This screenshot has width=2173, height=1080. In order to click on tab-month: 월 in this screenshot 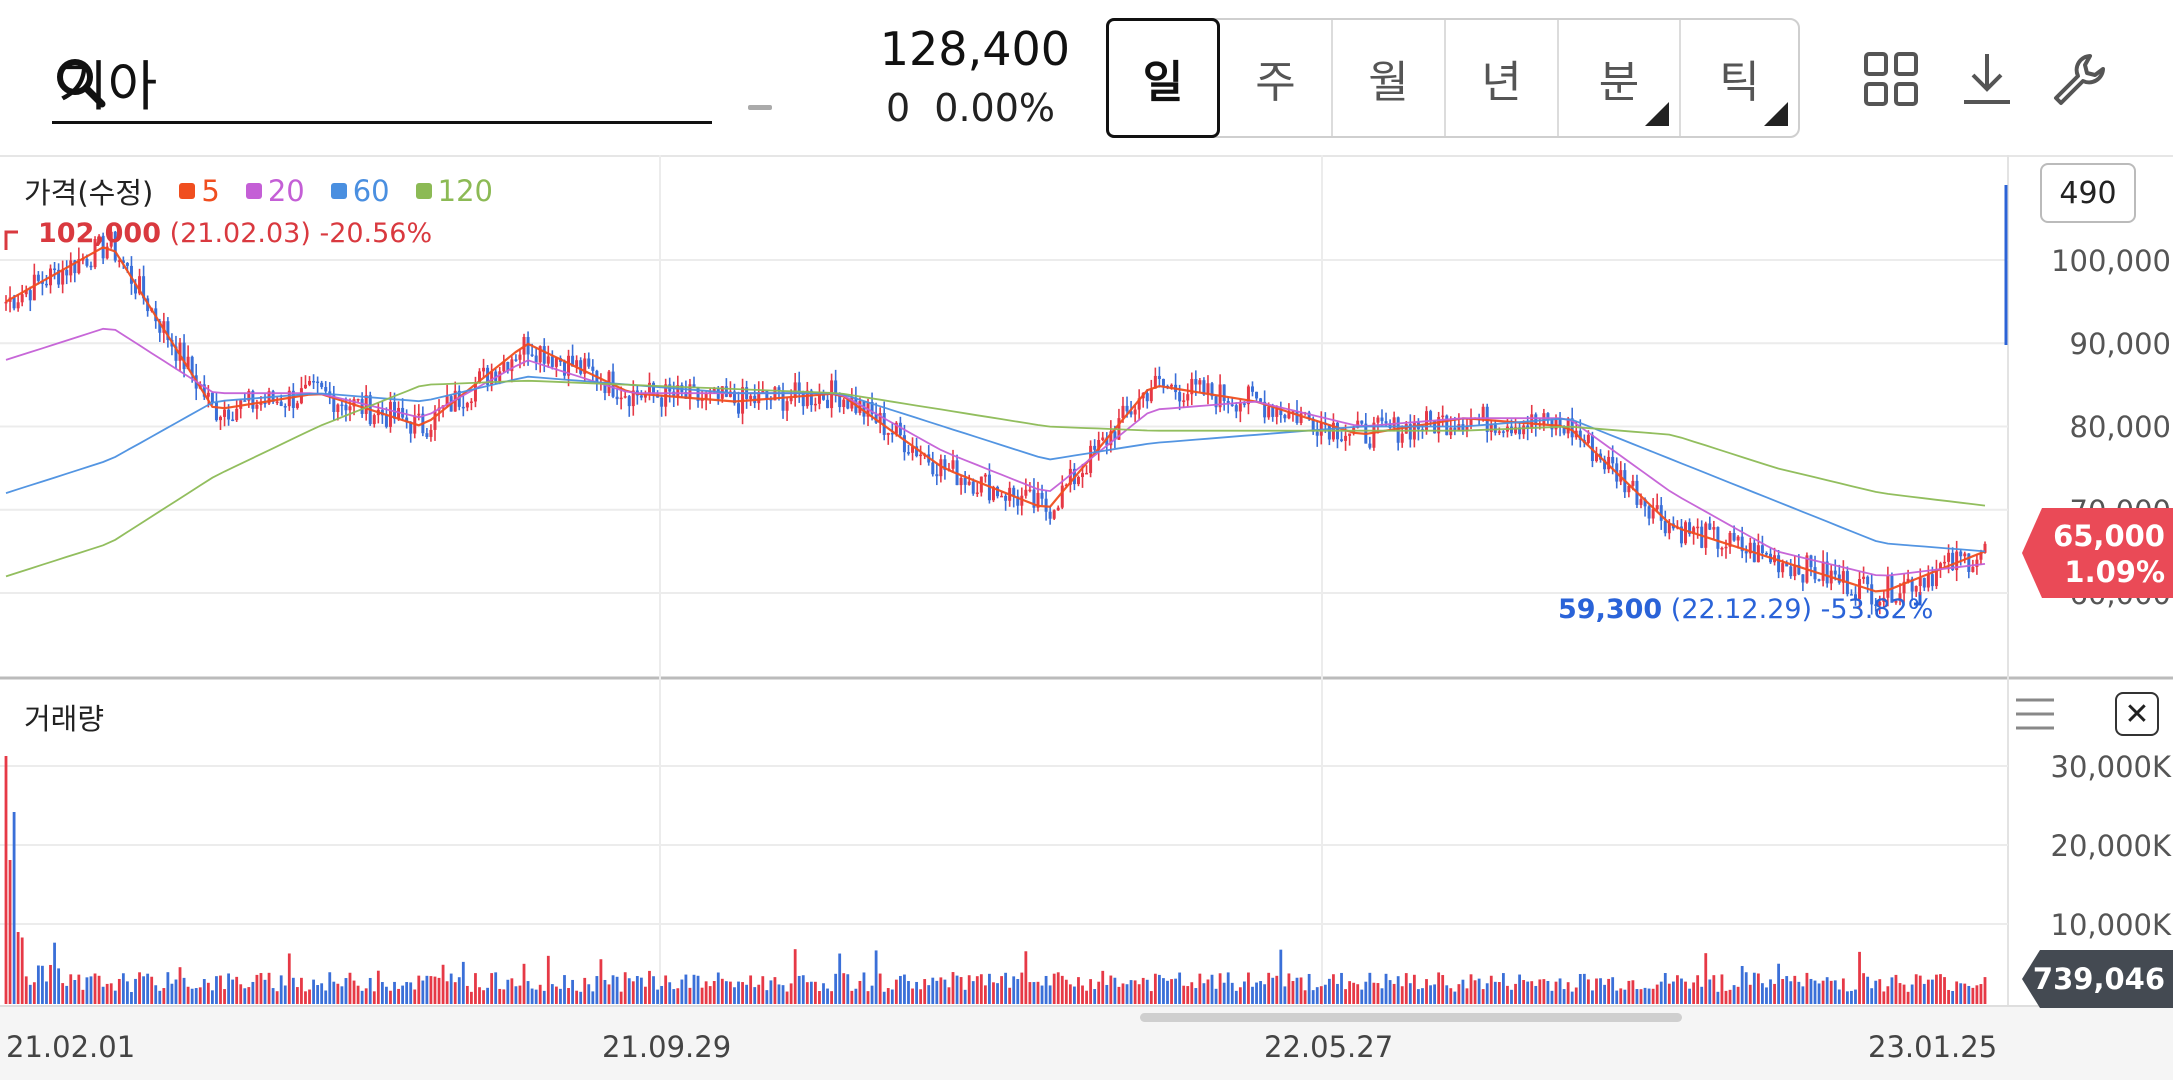, I will do `click(1389, 78)`.